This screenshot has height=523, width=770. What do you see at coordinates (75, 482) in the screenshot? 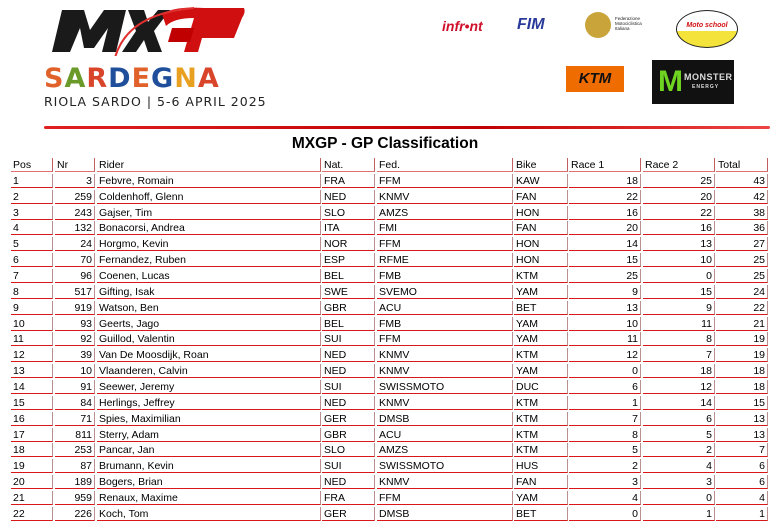
I see `cell-nr: 189` at bounding box center [75, 482].